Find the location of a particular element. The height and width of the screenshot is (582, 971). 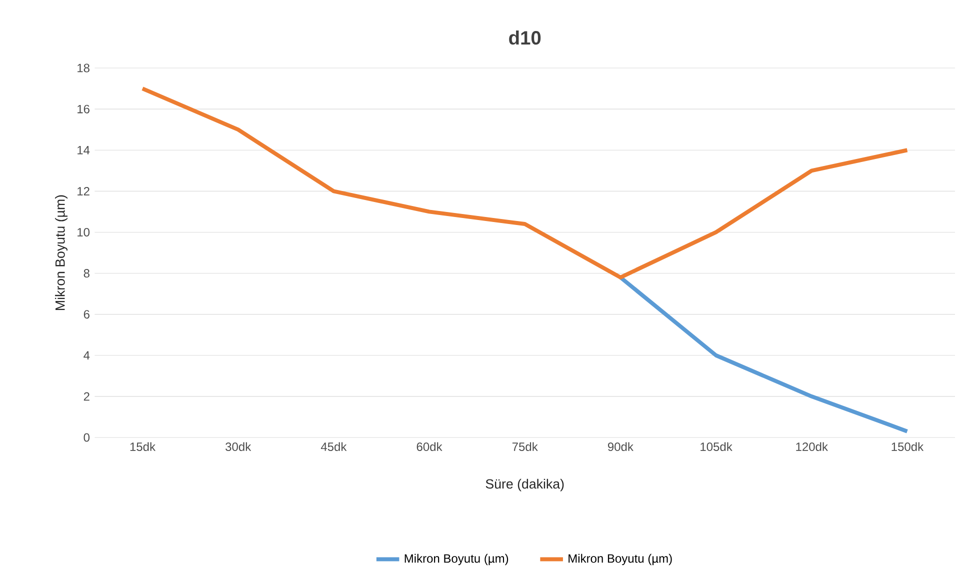

y-tick-label: 2 is located at coordinates (87, 396).